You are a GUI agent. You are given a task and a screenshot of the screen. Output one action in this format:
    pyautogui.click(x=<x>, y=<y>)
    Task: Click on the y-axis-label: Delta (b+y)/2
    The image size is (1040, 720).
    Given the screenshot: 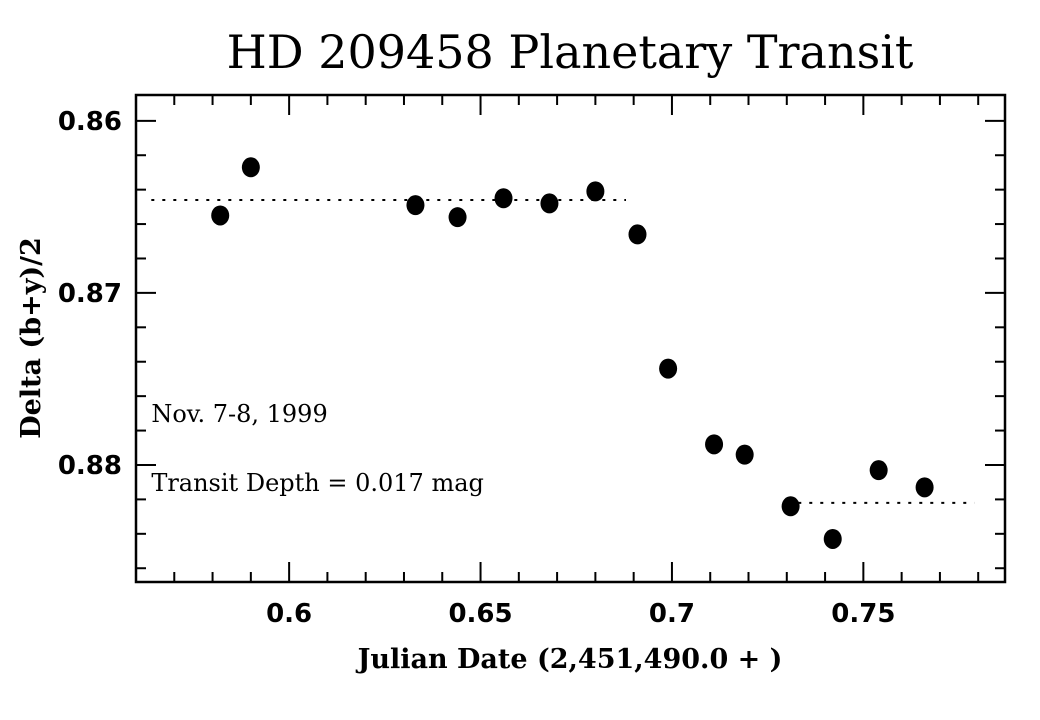 What is the action you would take?
    pyautogui.click(x=31, y=338)
    